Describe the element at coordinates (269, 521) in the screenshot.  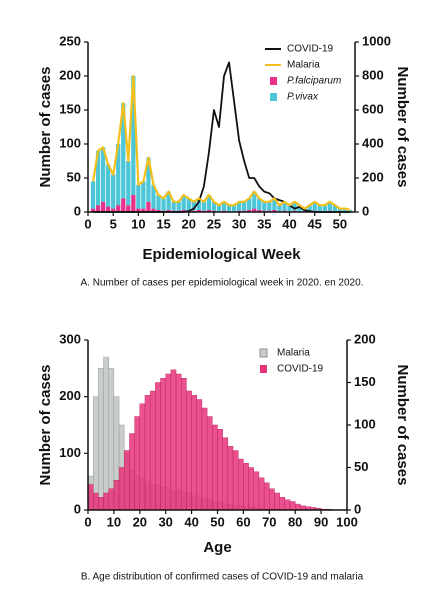
I see `x-tick-label: 70` at that location.